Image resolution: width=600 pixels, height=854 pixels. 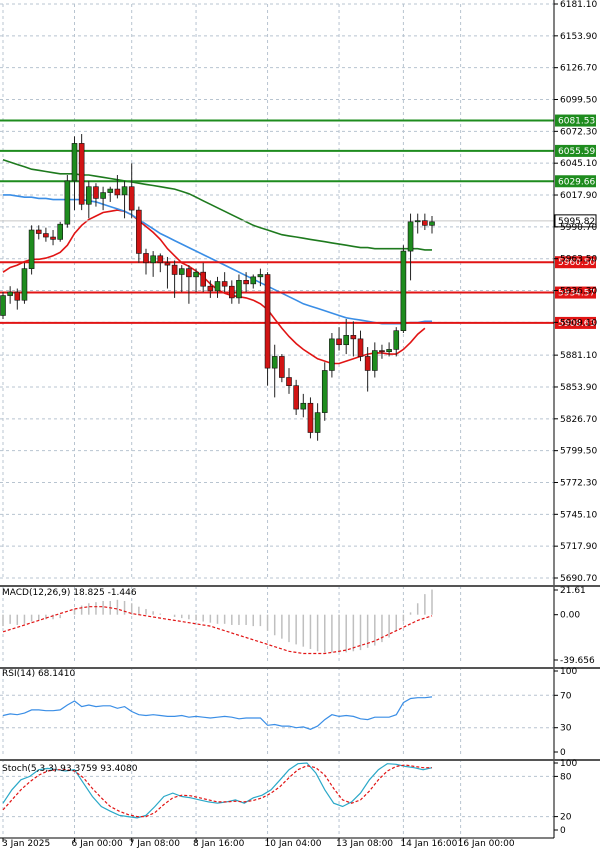 I want to click on price-tick-label: 6045.10, so click(x=578, y=164).